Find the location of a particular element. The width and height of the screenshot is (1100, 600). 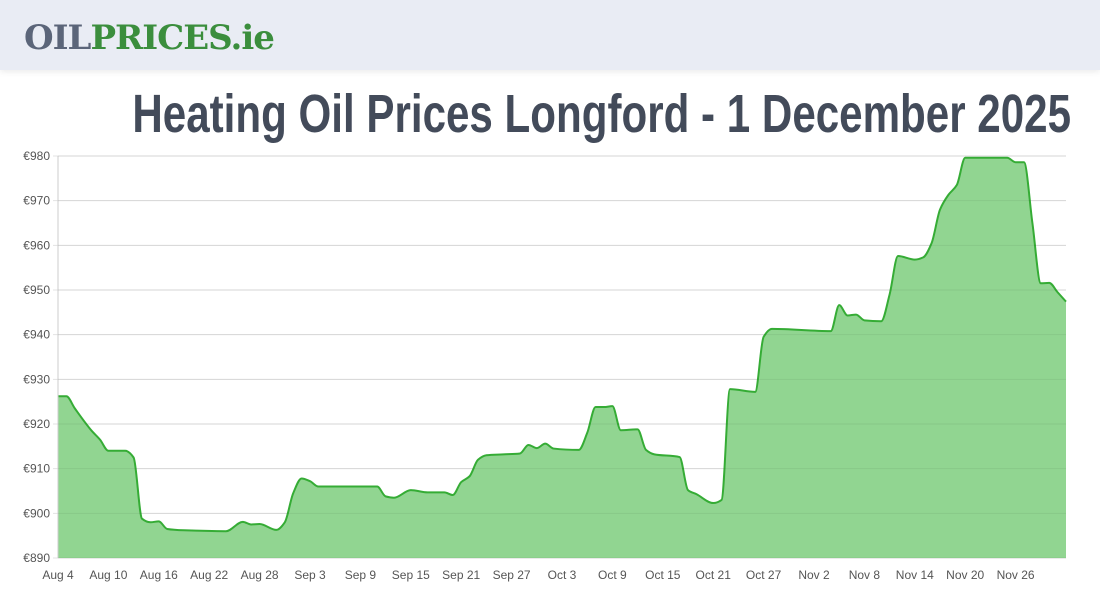

x-tick-label: Aug 4 is located at coordinates (58, 575).